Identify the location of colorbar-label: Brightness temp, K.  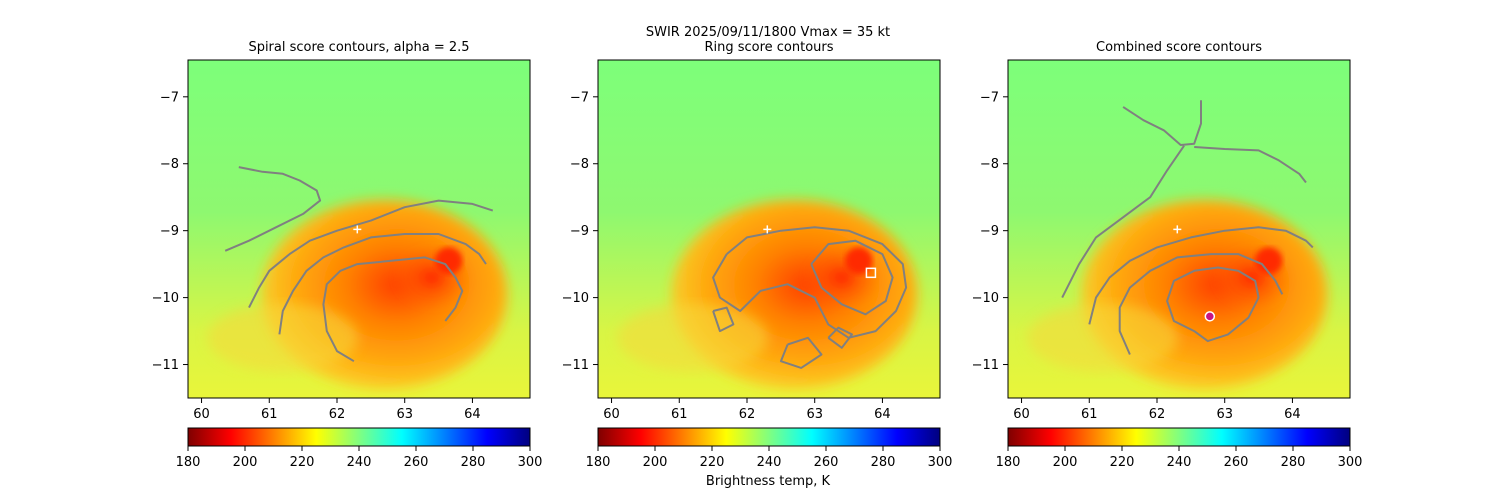
(768, 481).